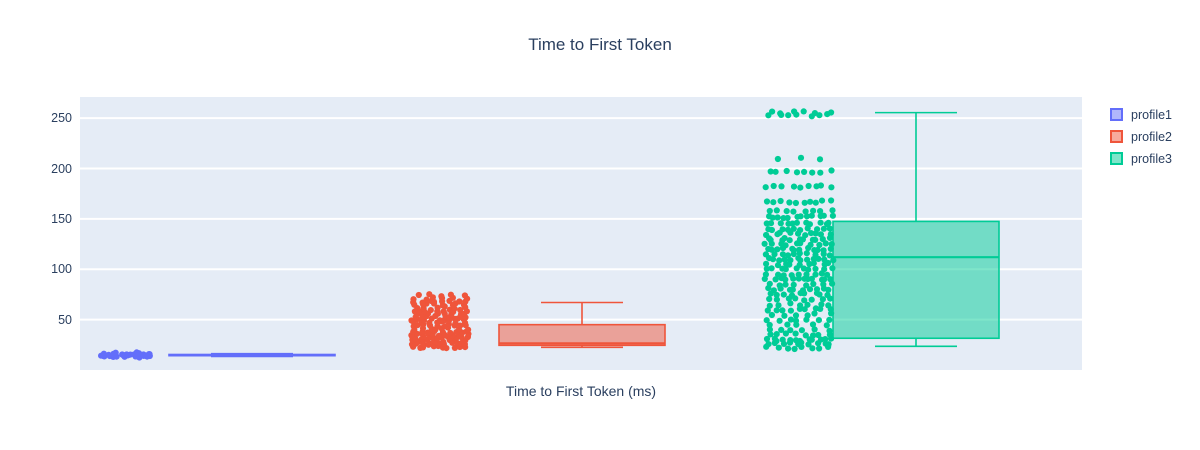 The width and height of the screenshot is (1200, 450). I want to click on legend: profile1 profile2 profile3, so click(1141, 136).